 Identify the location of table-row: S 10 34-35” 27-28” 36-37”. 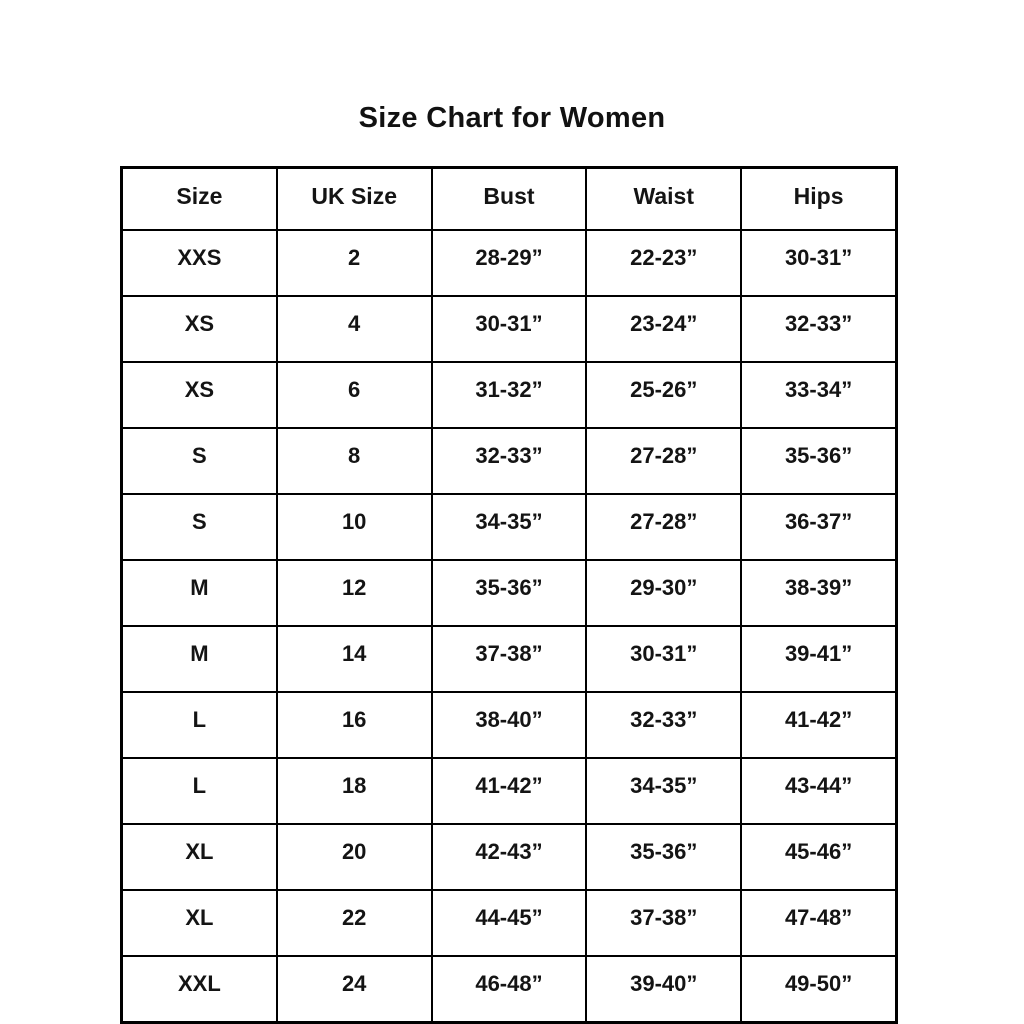
(509, 527).